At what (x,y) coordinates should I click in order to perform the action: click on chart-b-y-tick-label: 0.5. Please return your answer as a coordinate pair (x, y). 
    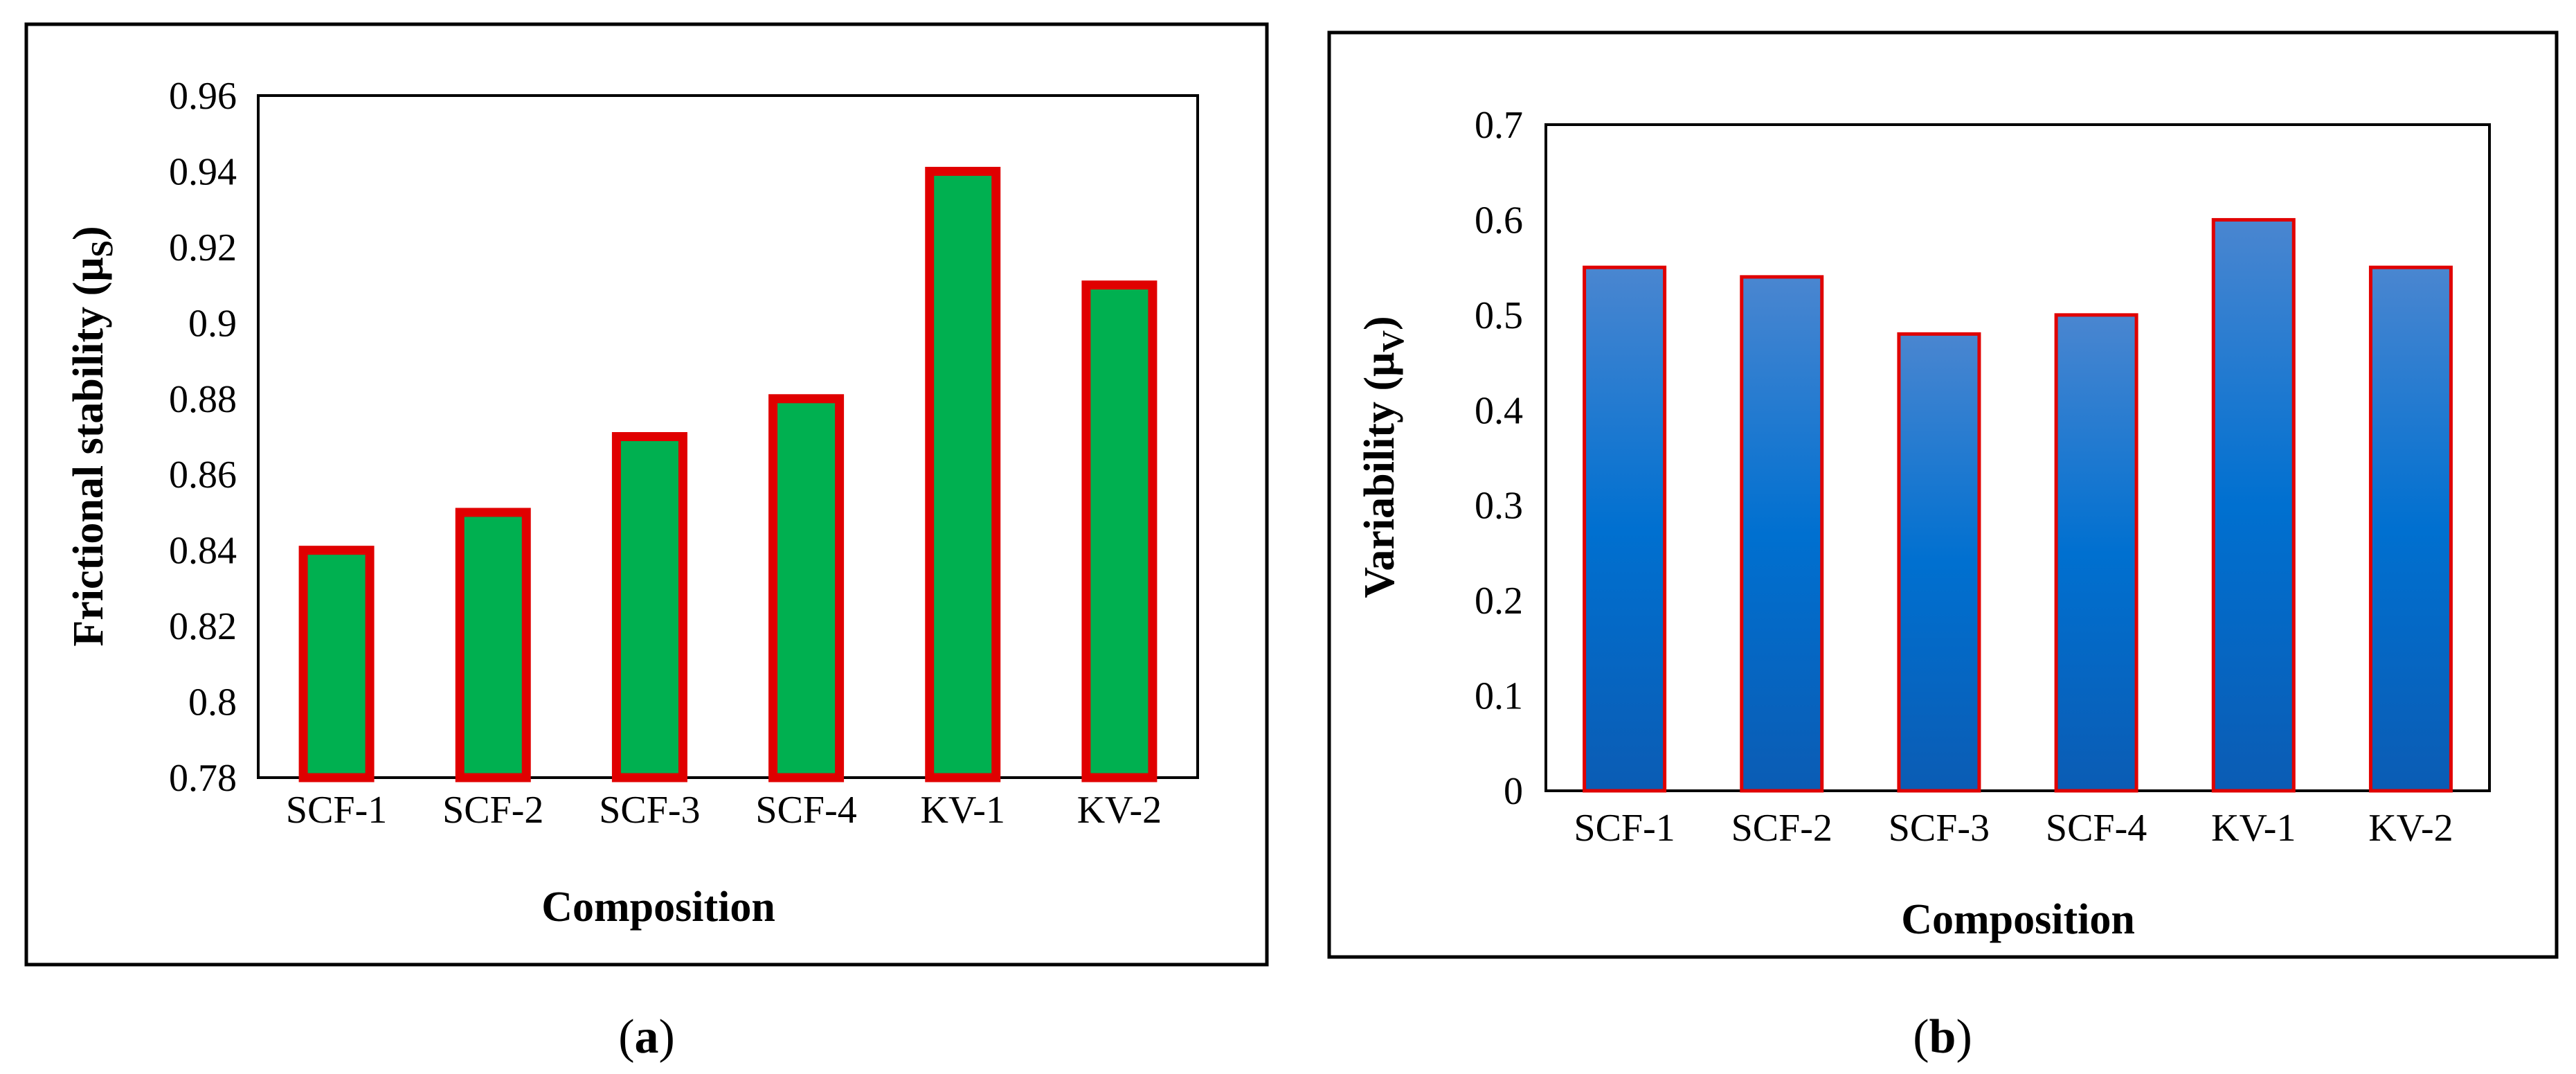
    Looking at the image, I should click on (1499, 315).